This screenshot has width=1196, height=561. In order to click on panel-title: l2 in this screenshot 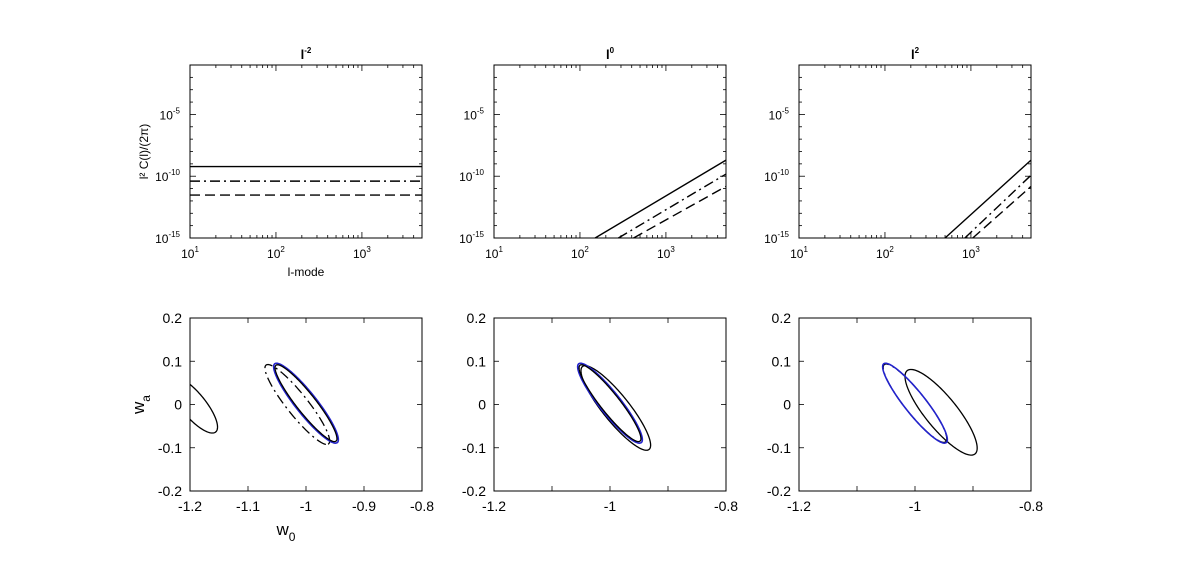, I will do `click(915, 54)`.